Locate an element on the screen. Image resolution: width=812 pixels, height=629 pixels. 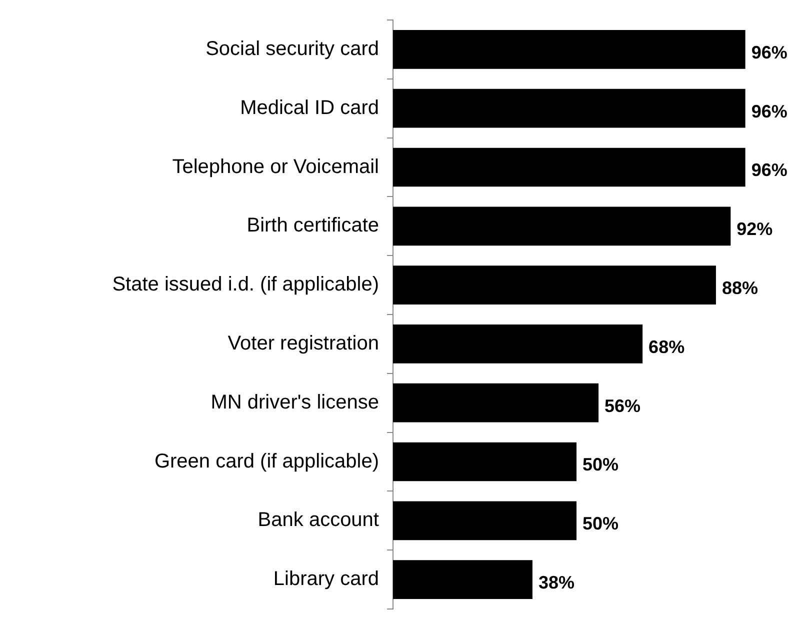
data-label: 88% is located at coordinates (740, 288).